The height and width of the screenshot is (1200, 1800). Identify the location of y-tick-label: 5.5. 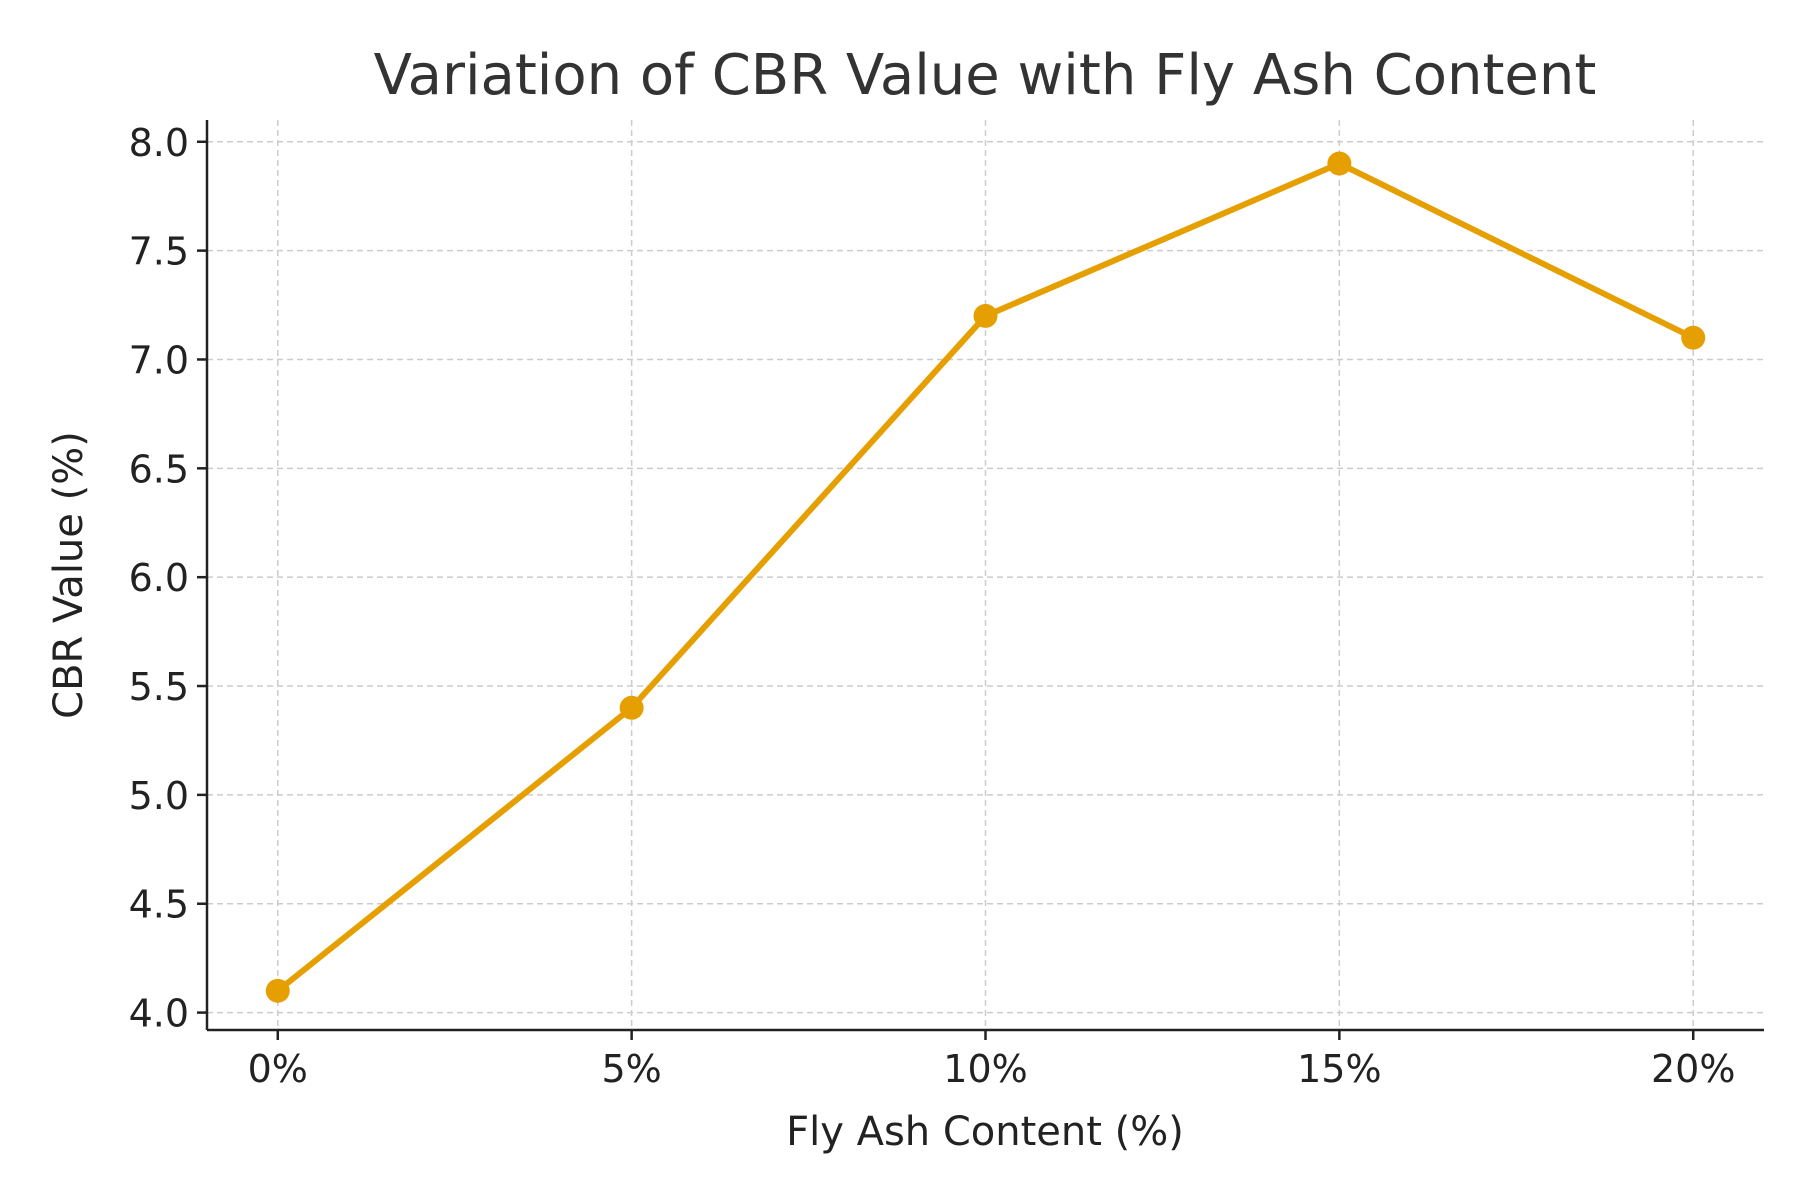
(159, 687).